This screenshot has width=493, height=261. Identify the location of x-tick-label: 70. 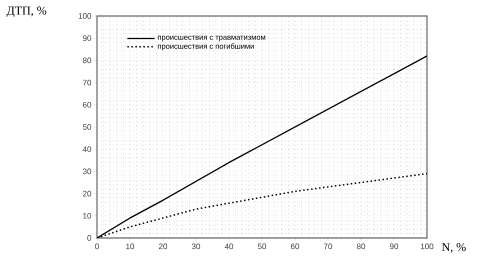
(328, 247).